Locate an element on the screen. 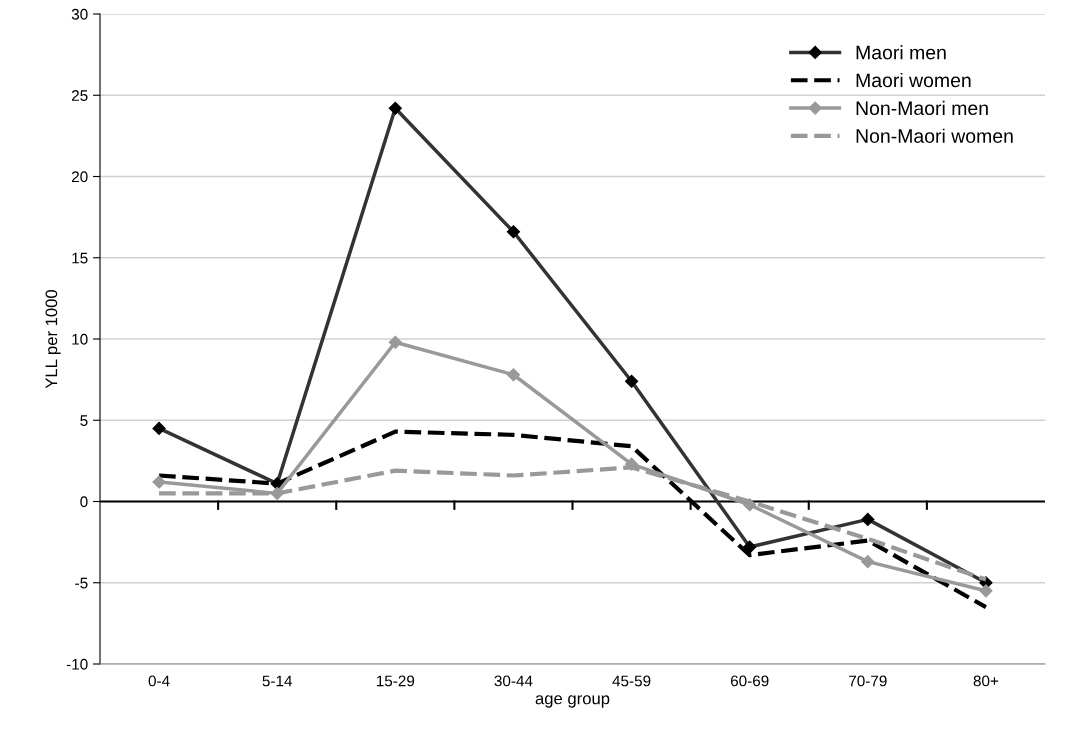 Image resolution: width=1074 pixels, height=738 pixels. y-tick-label: 10 is located at coordinates (80, 339).